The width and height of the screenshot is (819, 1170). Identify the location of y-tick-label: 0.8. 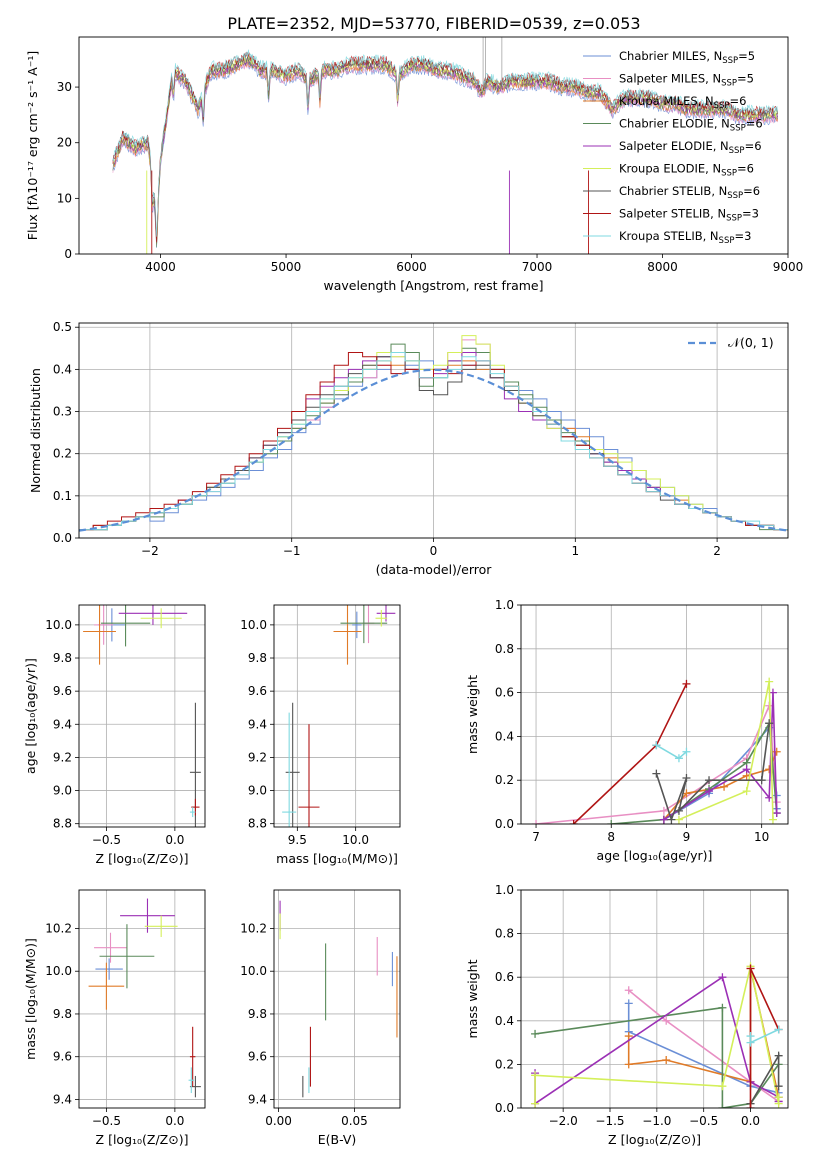
(504, 649).